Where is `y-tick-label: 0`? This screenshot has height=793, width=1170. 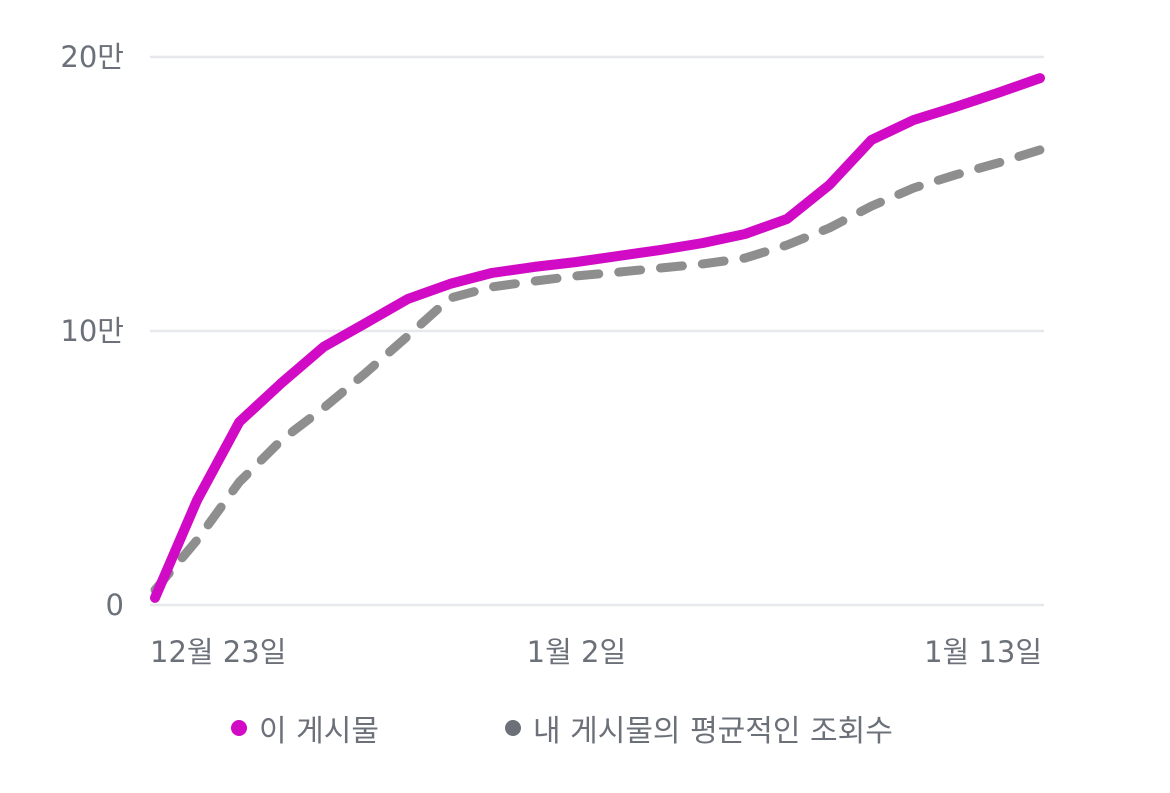
y-tick-label: 0 is located at coordinates (115, 605).